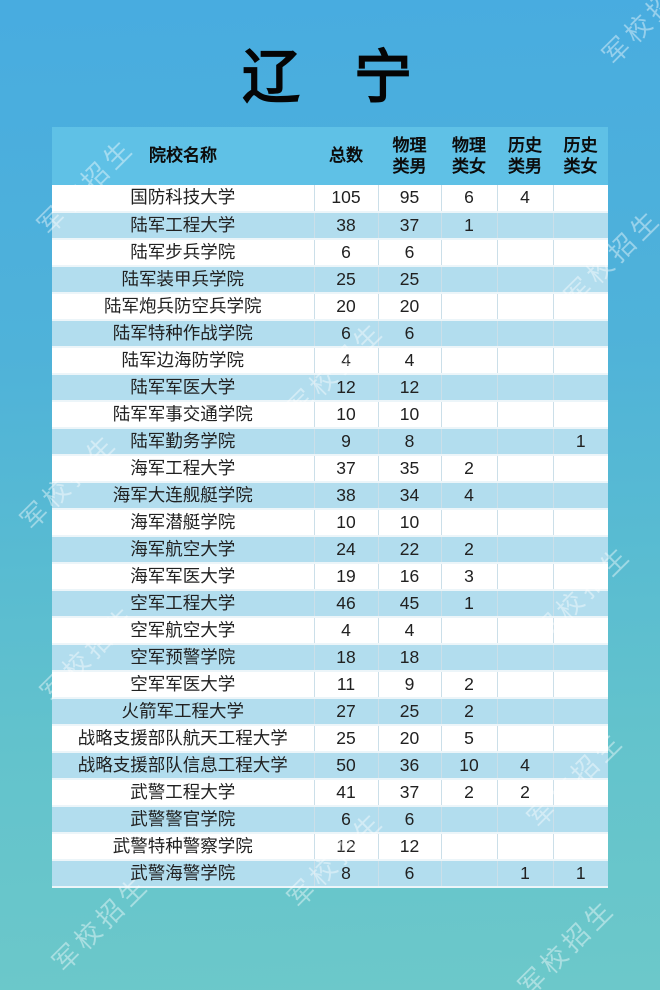  What do you see at coordinates (330, 523) in the screenshot?
I see `table-row: 海军潜艇学院 10 10` at bounding box center [330, 523].